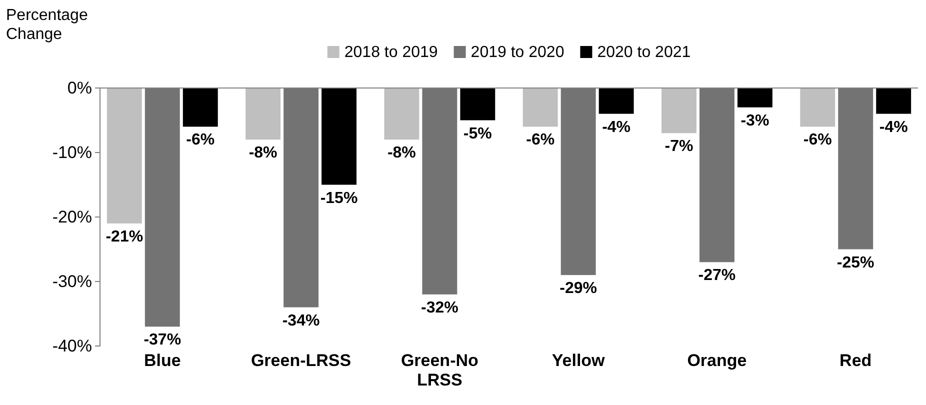  What do you see at coordinates (339, 198) in the screenshot?
I see `data-label: -15%` at bounding box center [339, 198].